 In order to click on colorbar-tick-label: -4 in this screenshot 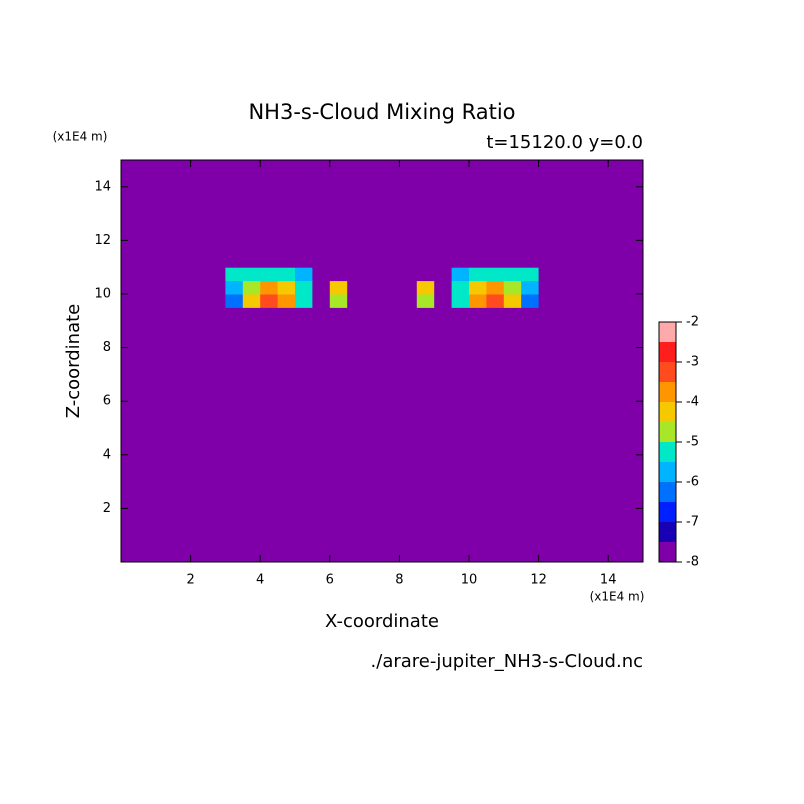, I will do `click(692, 402)`.